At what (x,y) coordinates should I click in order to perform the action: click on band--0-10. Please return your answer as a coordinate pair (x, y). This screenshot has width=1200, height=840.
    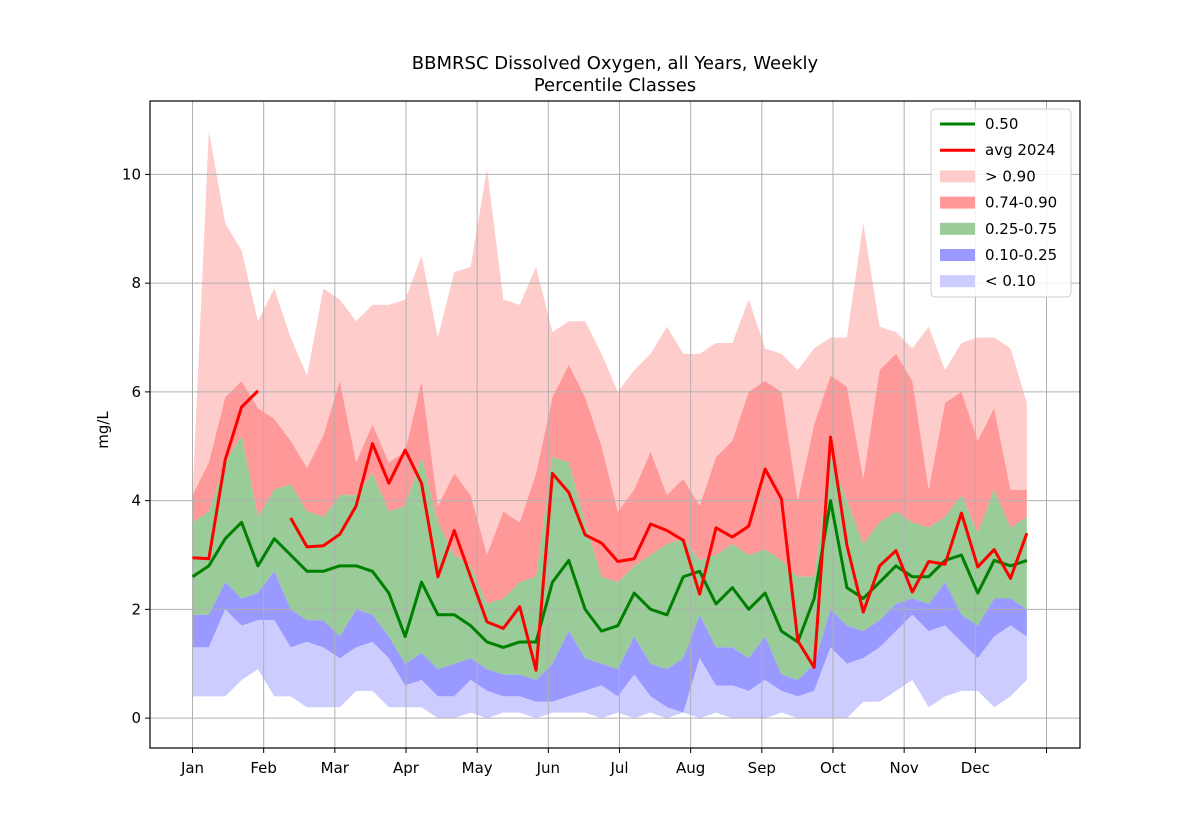
    Looking at the image, I should click on (609, 664).